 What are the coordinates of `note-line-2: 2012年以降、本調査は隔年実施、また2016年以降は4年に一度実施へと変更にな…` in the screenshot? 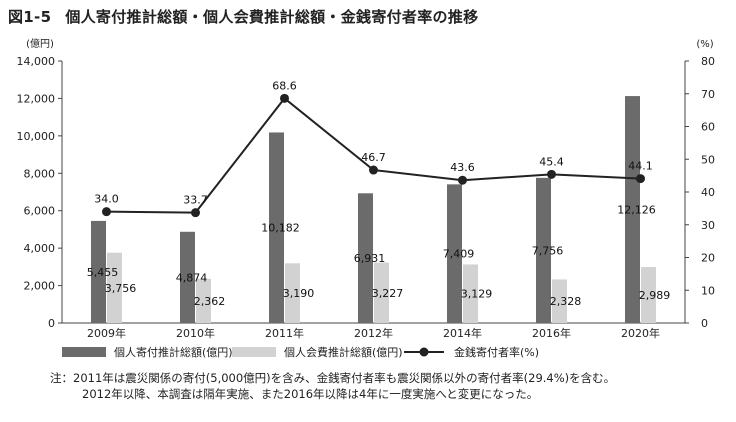 It's located at (310, 394).